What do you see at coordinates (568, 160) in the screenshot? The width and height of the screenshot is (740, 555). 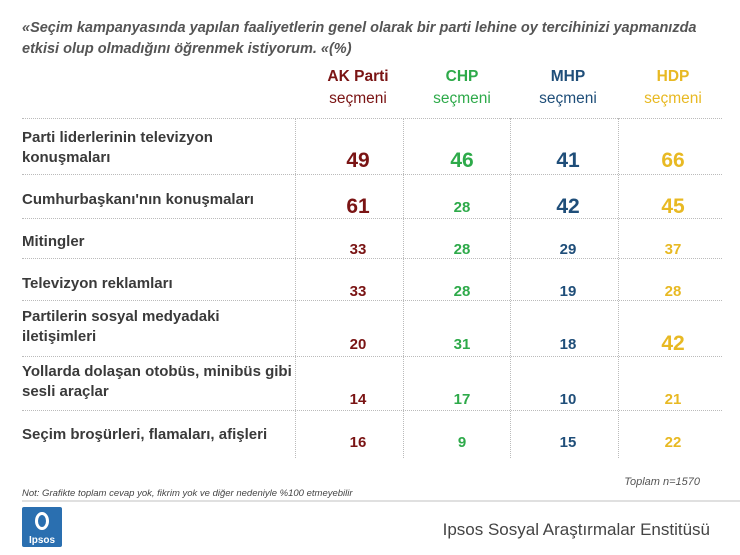 I see `value-cell-mhp: 41` at bounding box center [568, 160].